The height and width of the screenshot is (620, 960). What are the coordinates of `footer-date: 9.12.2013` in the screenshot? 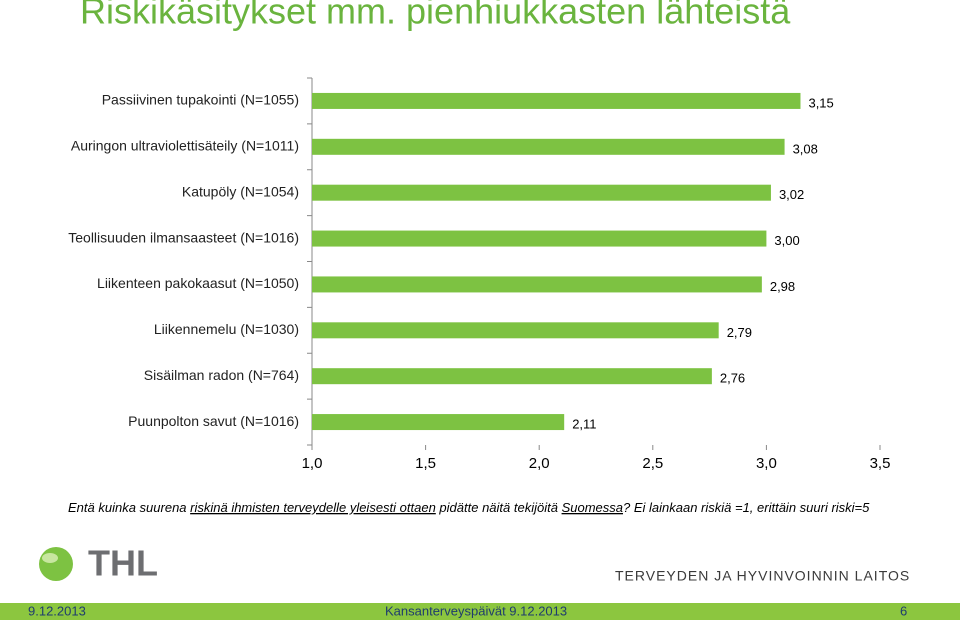 It's located at (57, 610).